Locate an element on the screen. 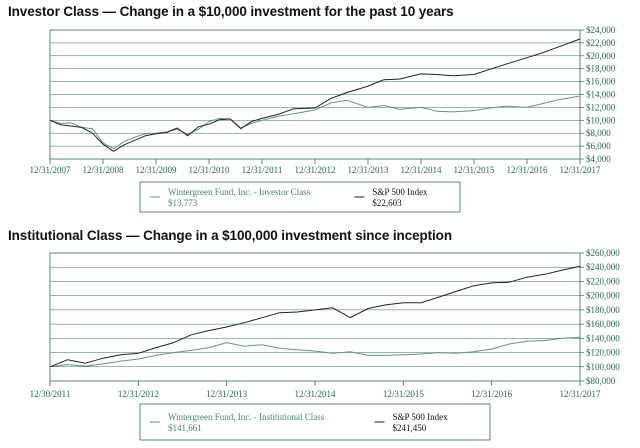  y-tick-label: $18,000 is located at coordinates (601, 69).